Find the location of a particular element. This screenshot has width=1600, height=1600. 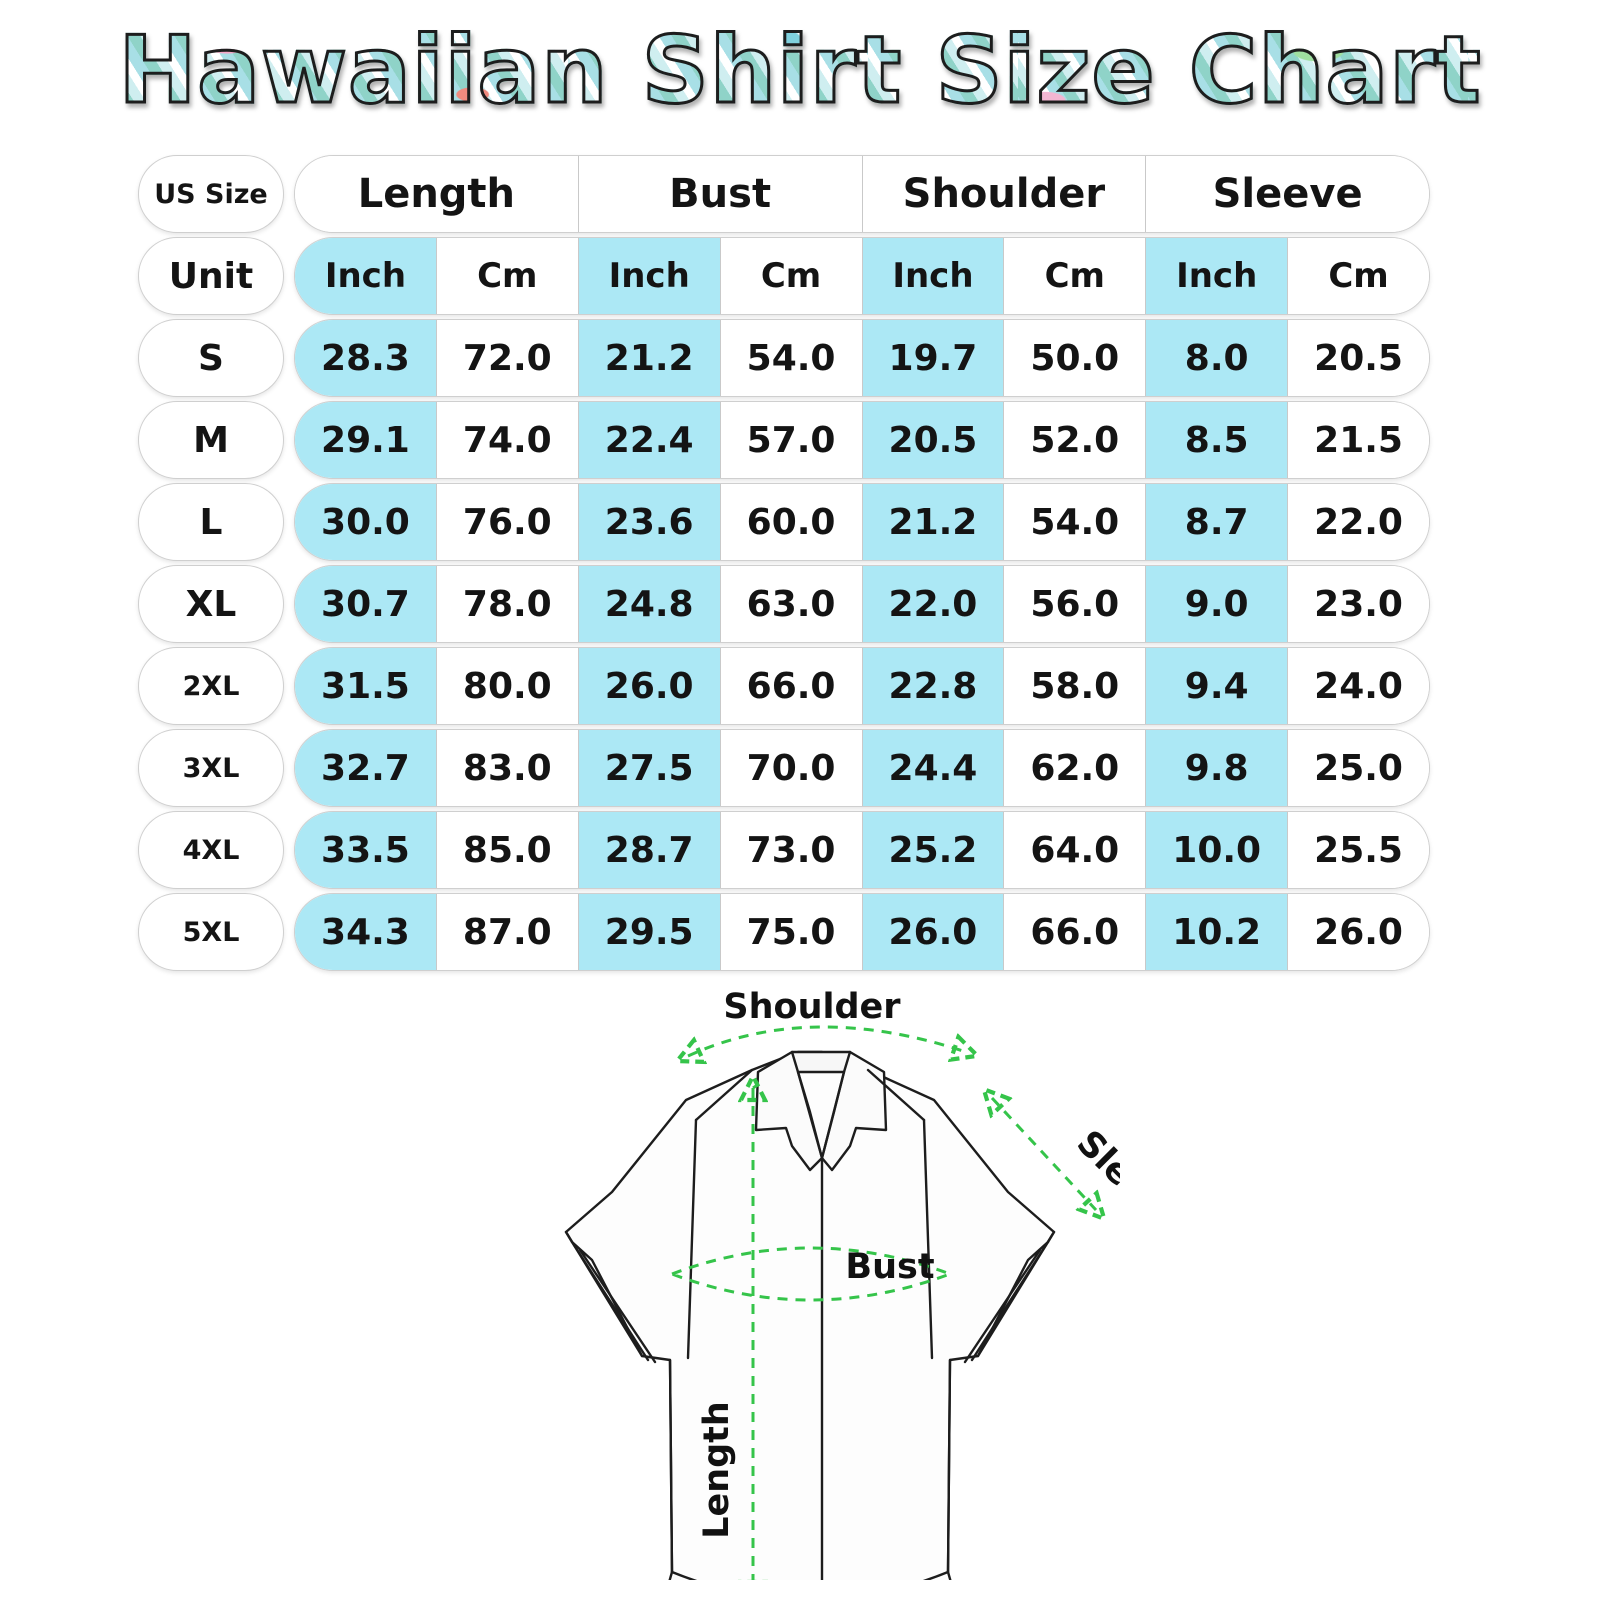

value-cell: 52.0 is located at coordinates (1075, 440).